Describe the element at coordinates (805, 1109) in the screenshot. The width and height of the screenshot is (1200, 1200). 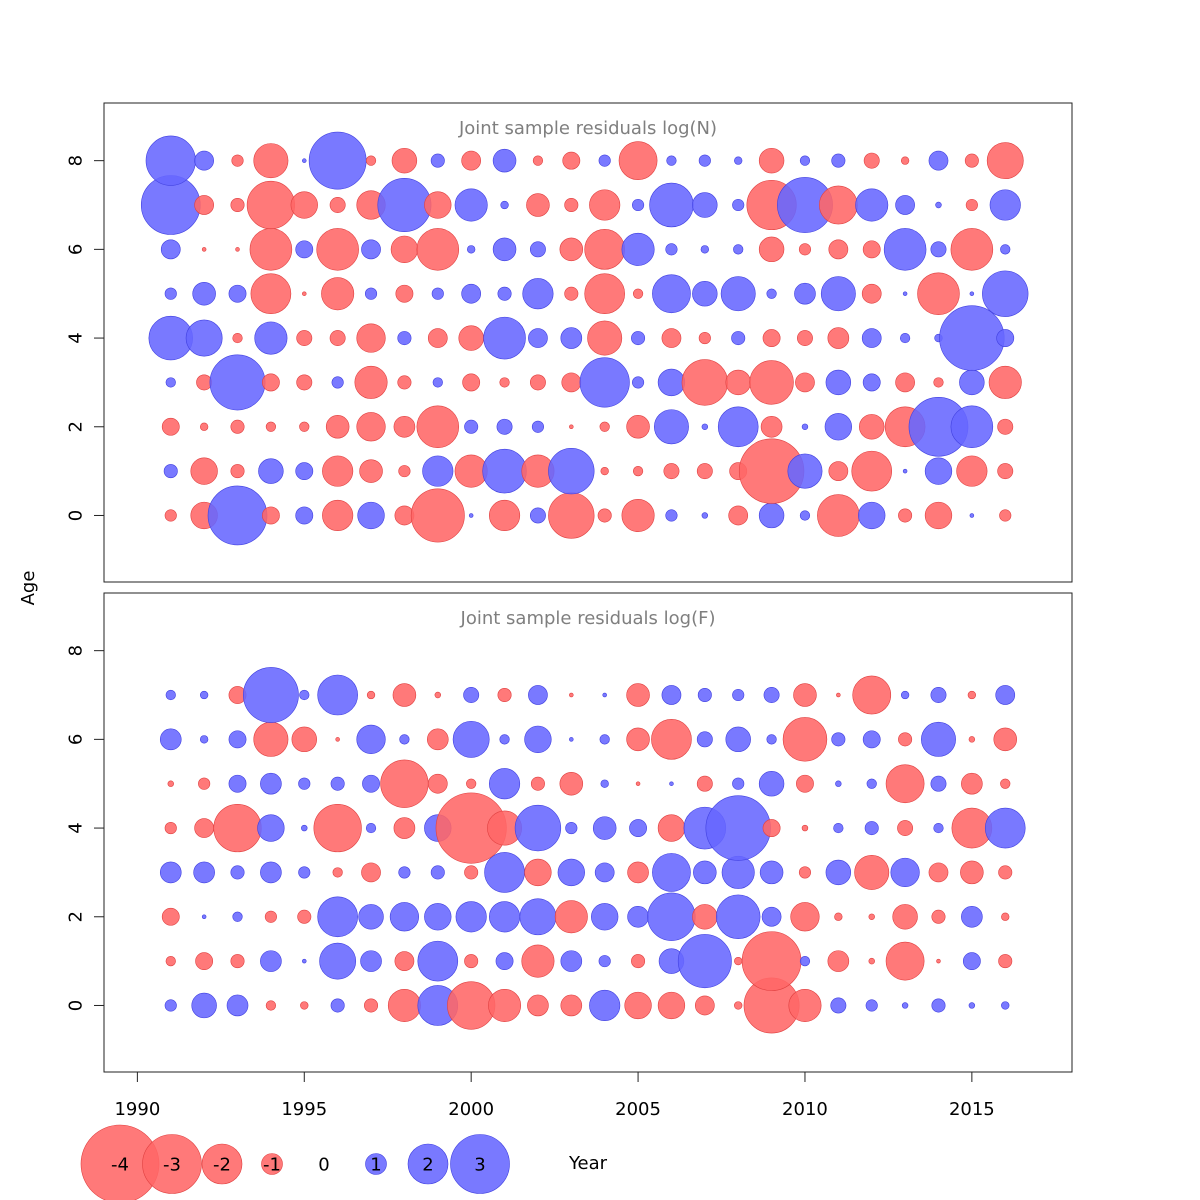
I see `x-tick-label: 2010` at that location.